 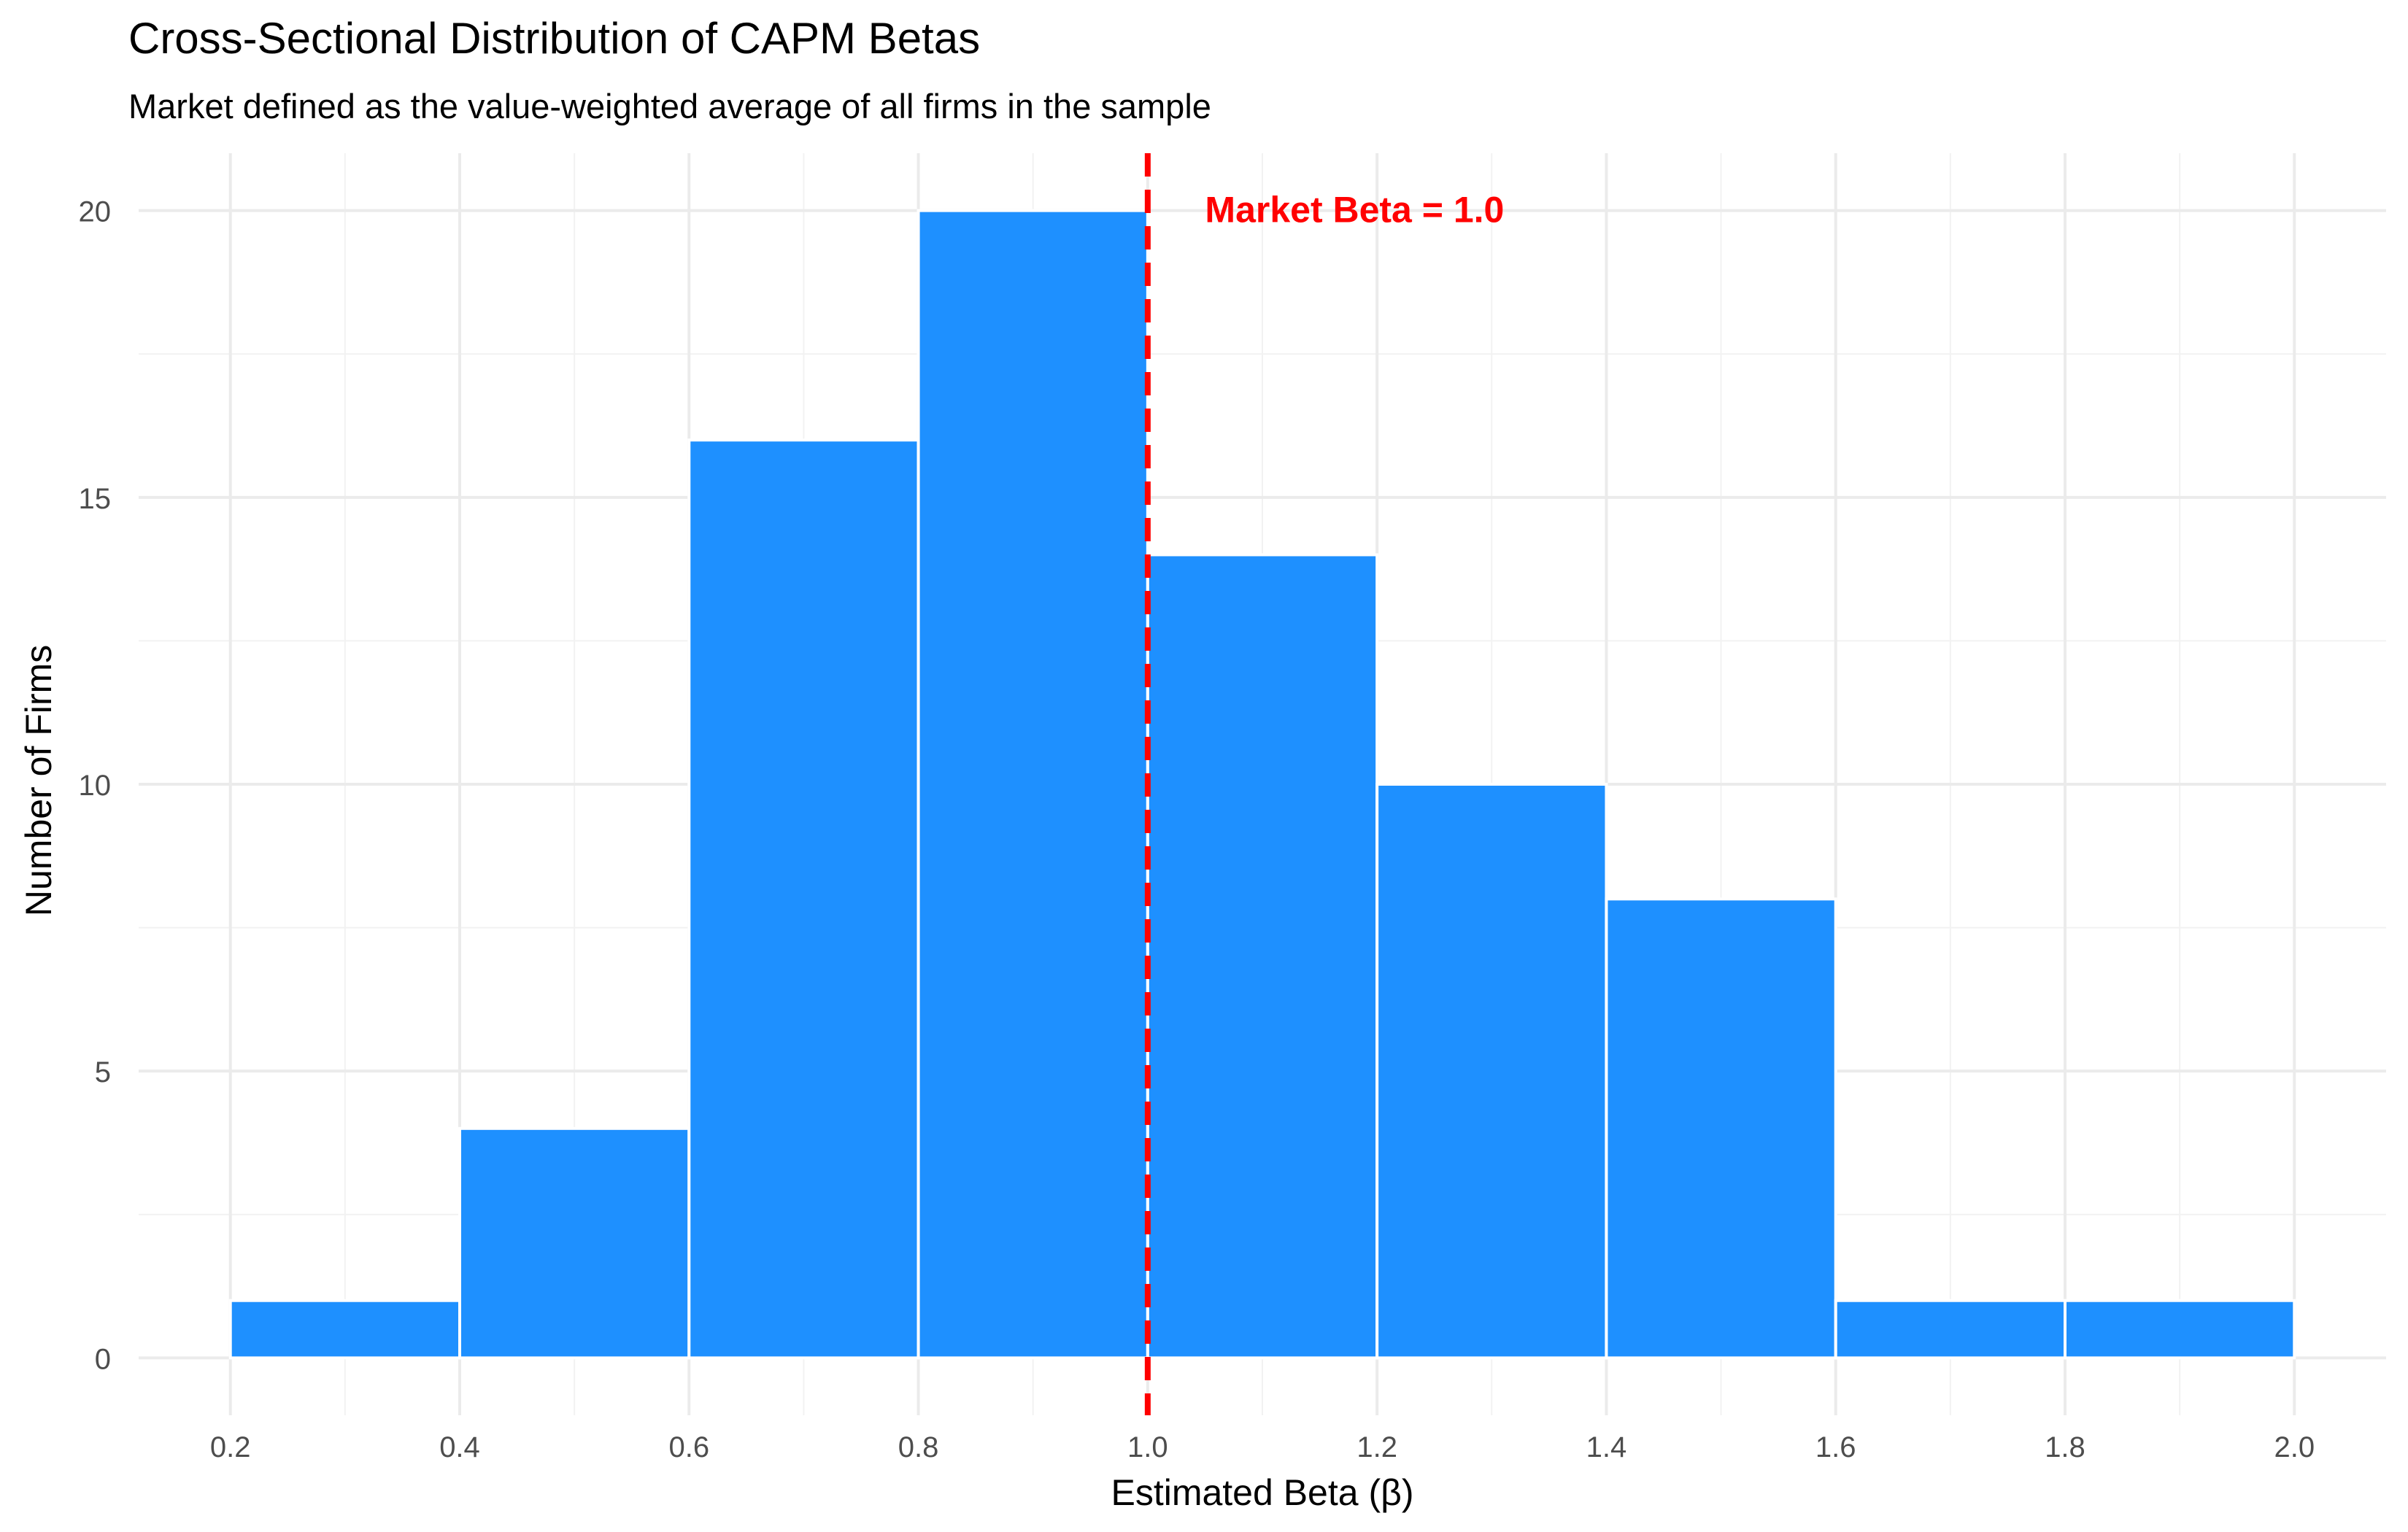 I want to click on y-axis-ticks: 0 5 10 15 20, so click(x=95, y=786).